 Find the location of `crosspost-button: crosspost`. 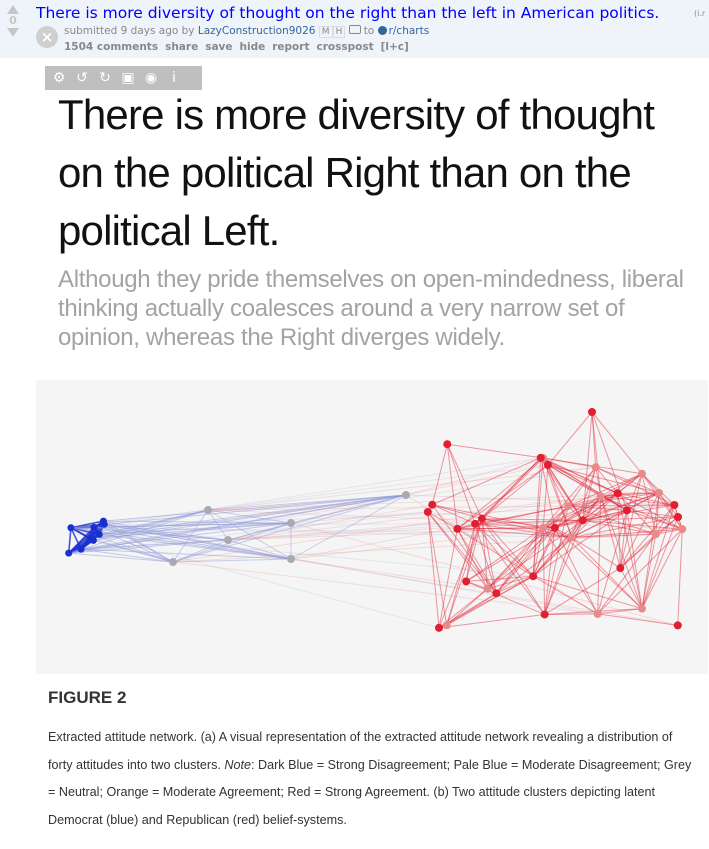

crosspost-button: crosspost is located at coordinates (345, 47).